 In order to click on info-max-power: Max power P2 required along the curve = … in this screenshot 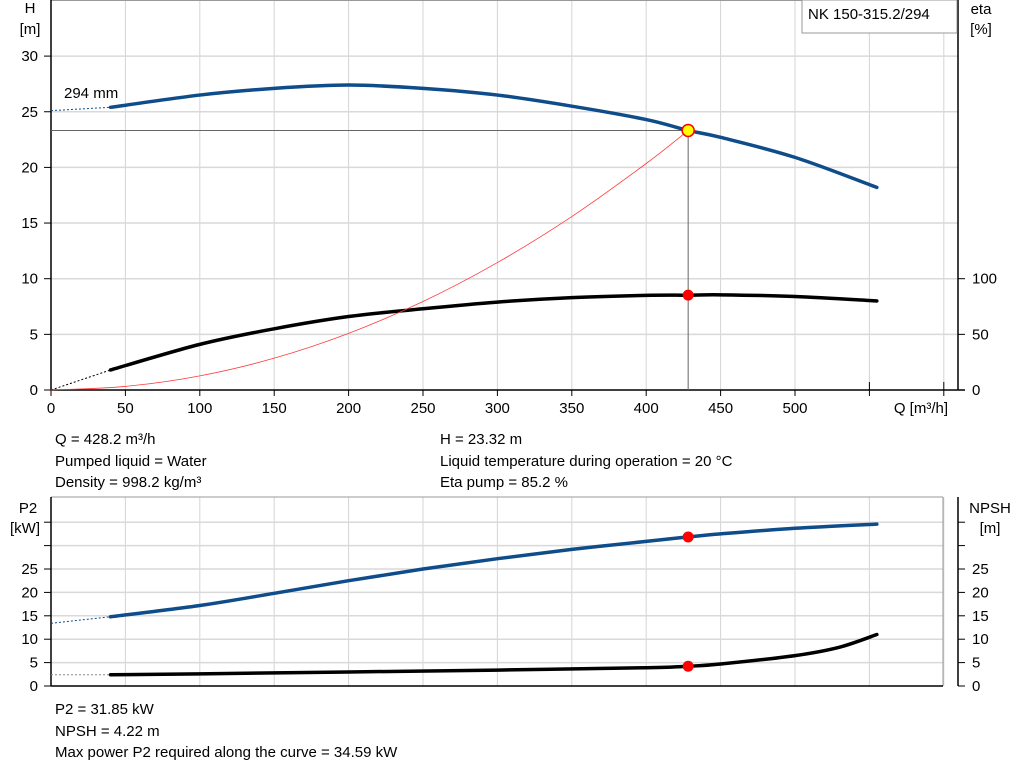, I will do `click(226, 752)`.